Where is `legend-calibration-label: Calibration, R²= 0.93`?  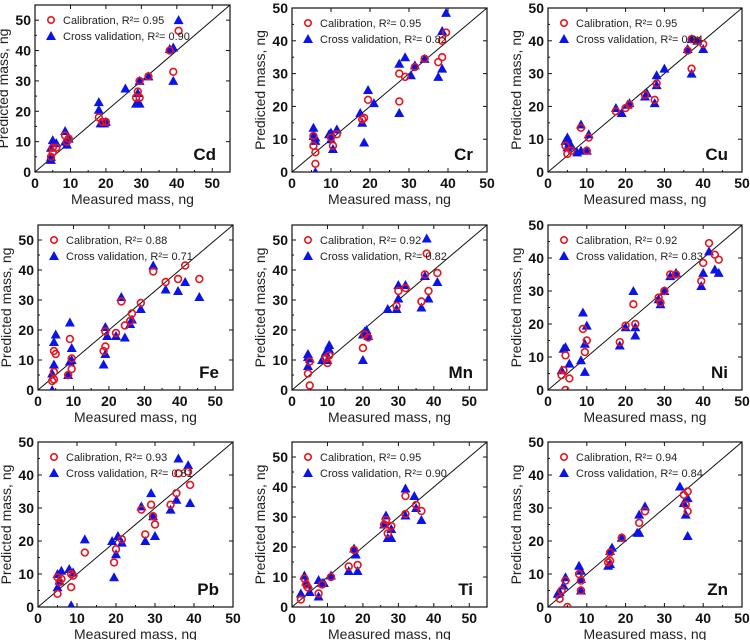
legend-calibration-label: Calibration, R²= 0.93 is located at coordinates (116, 458).